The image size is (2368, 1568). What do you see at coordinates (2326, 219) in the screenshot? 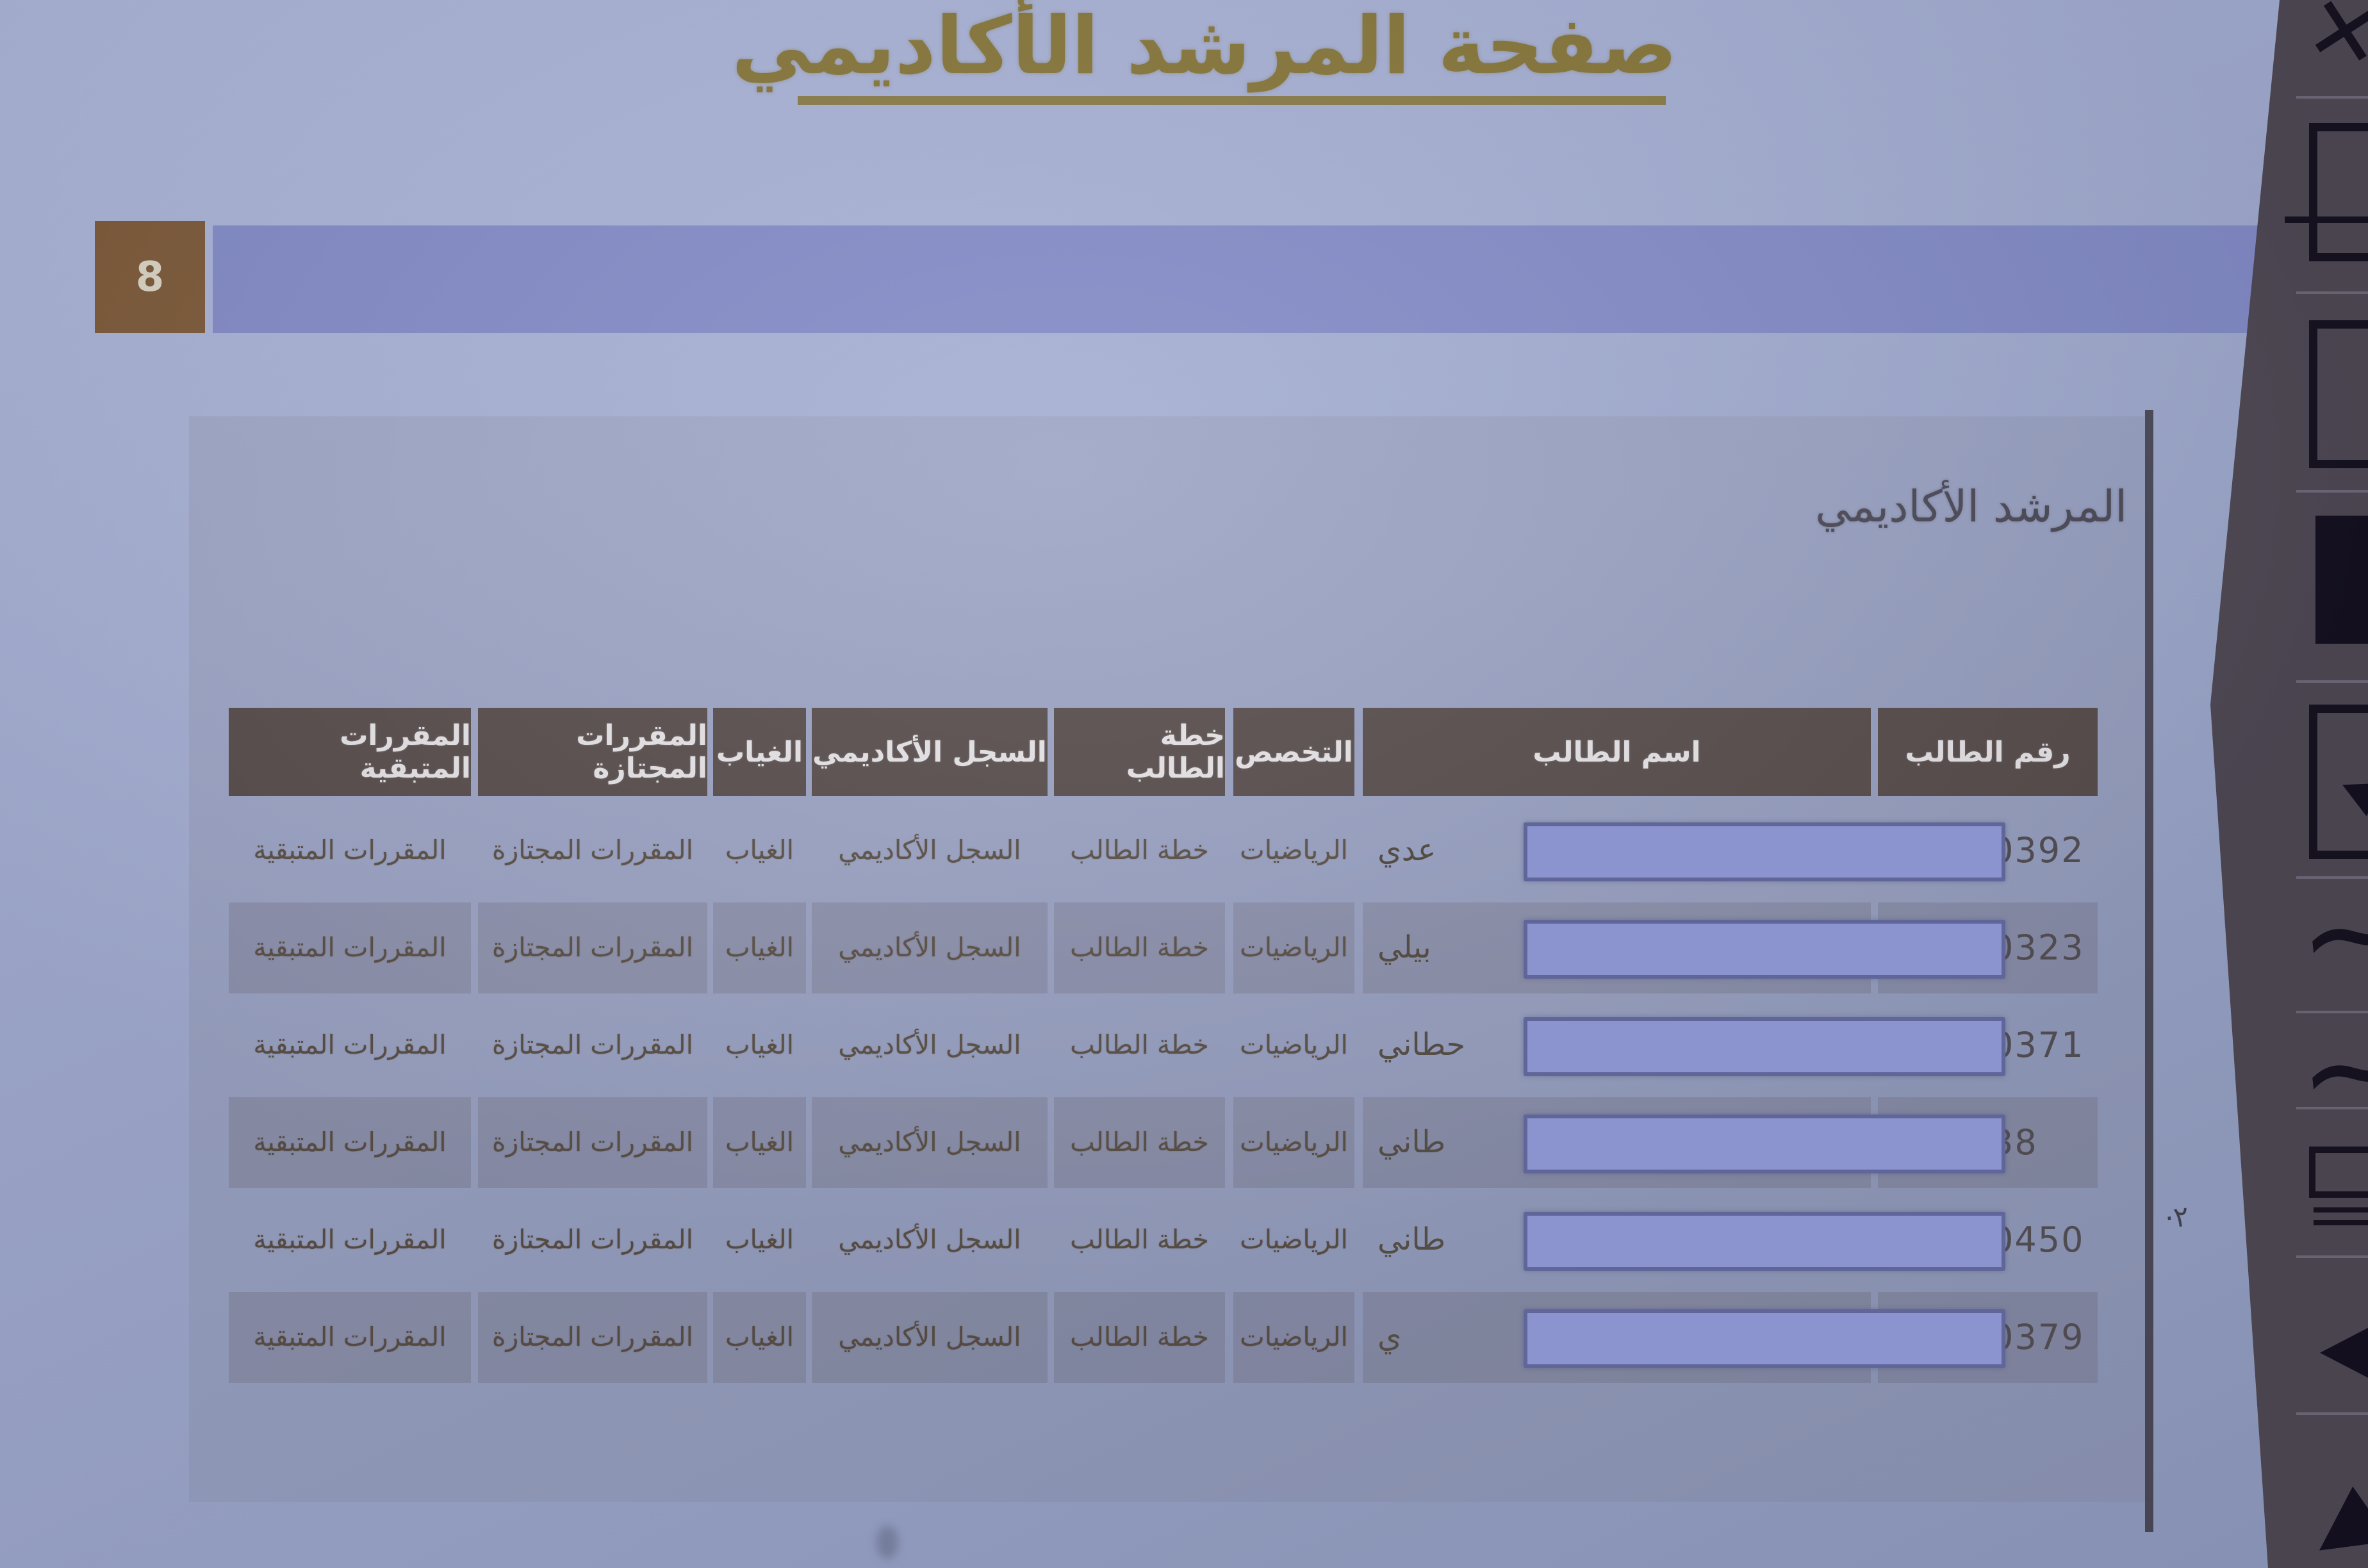
I see `arrow-through-frame-icon` at bounding box center [2326, 219].